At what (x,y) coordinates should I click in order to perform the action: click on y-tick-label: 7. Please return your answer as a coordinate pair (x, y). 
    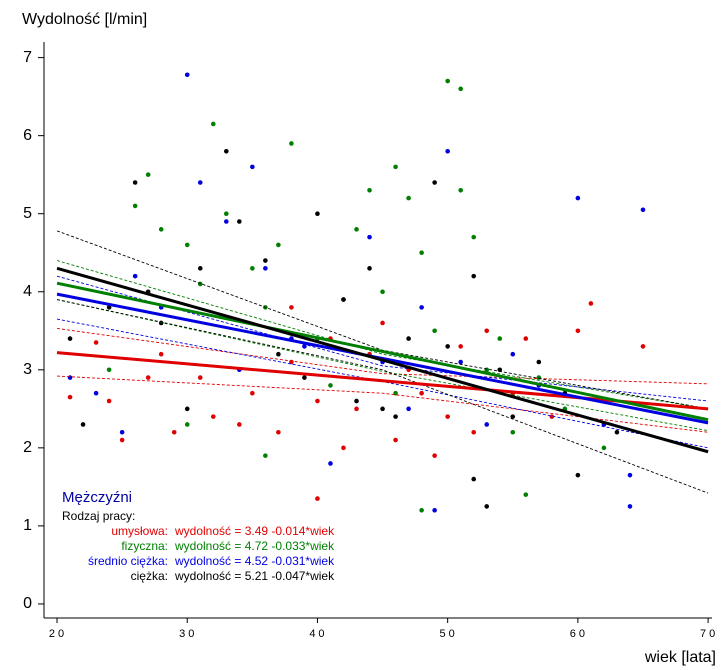
    Looking at the image, I should click on (27, 57).